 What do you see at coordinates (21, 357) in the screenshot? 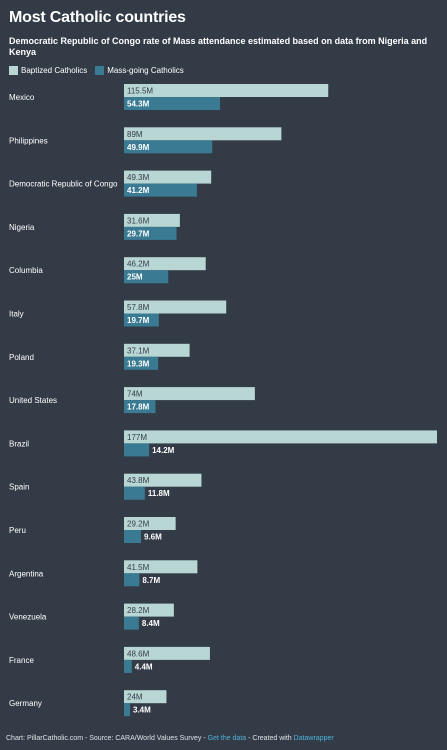
I see `category-label: Poland` at bounding box center [21, 357].